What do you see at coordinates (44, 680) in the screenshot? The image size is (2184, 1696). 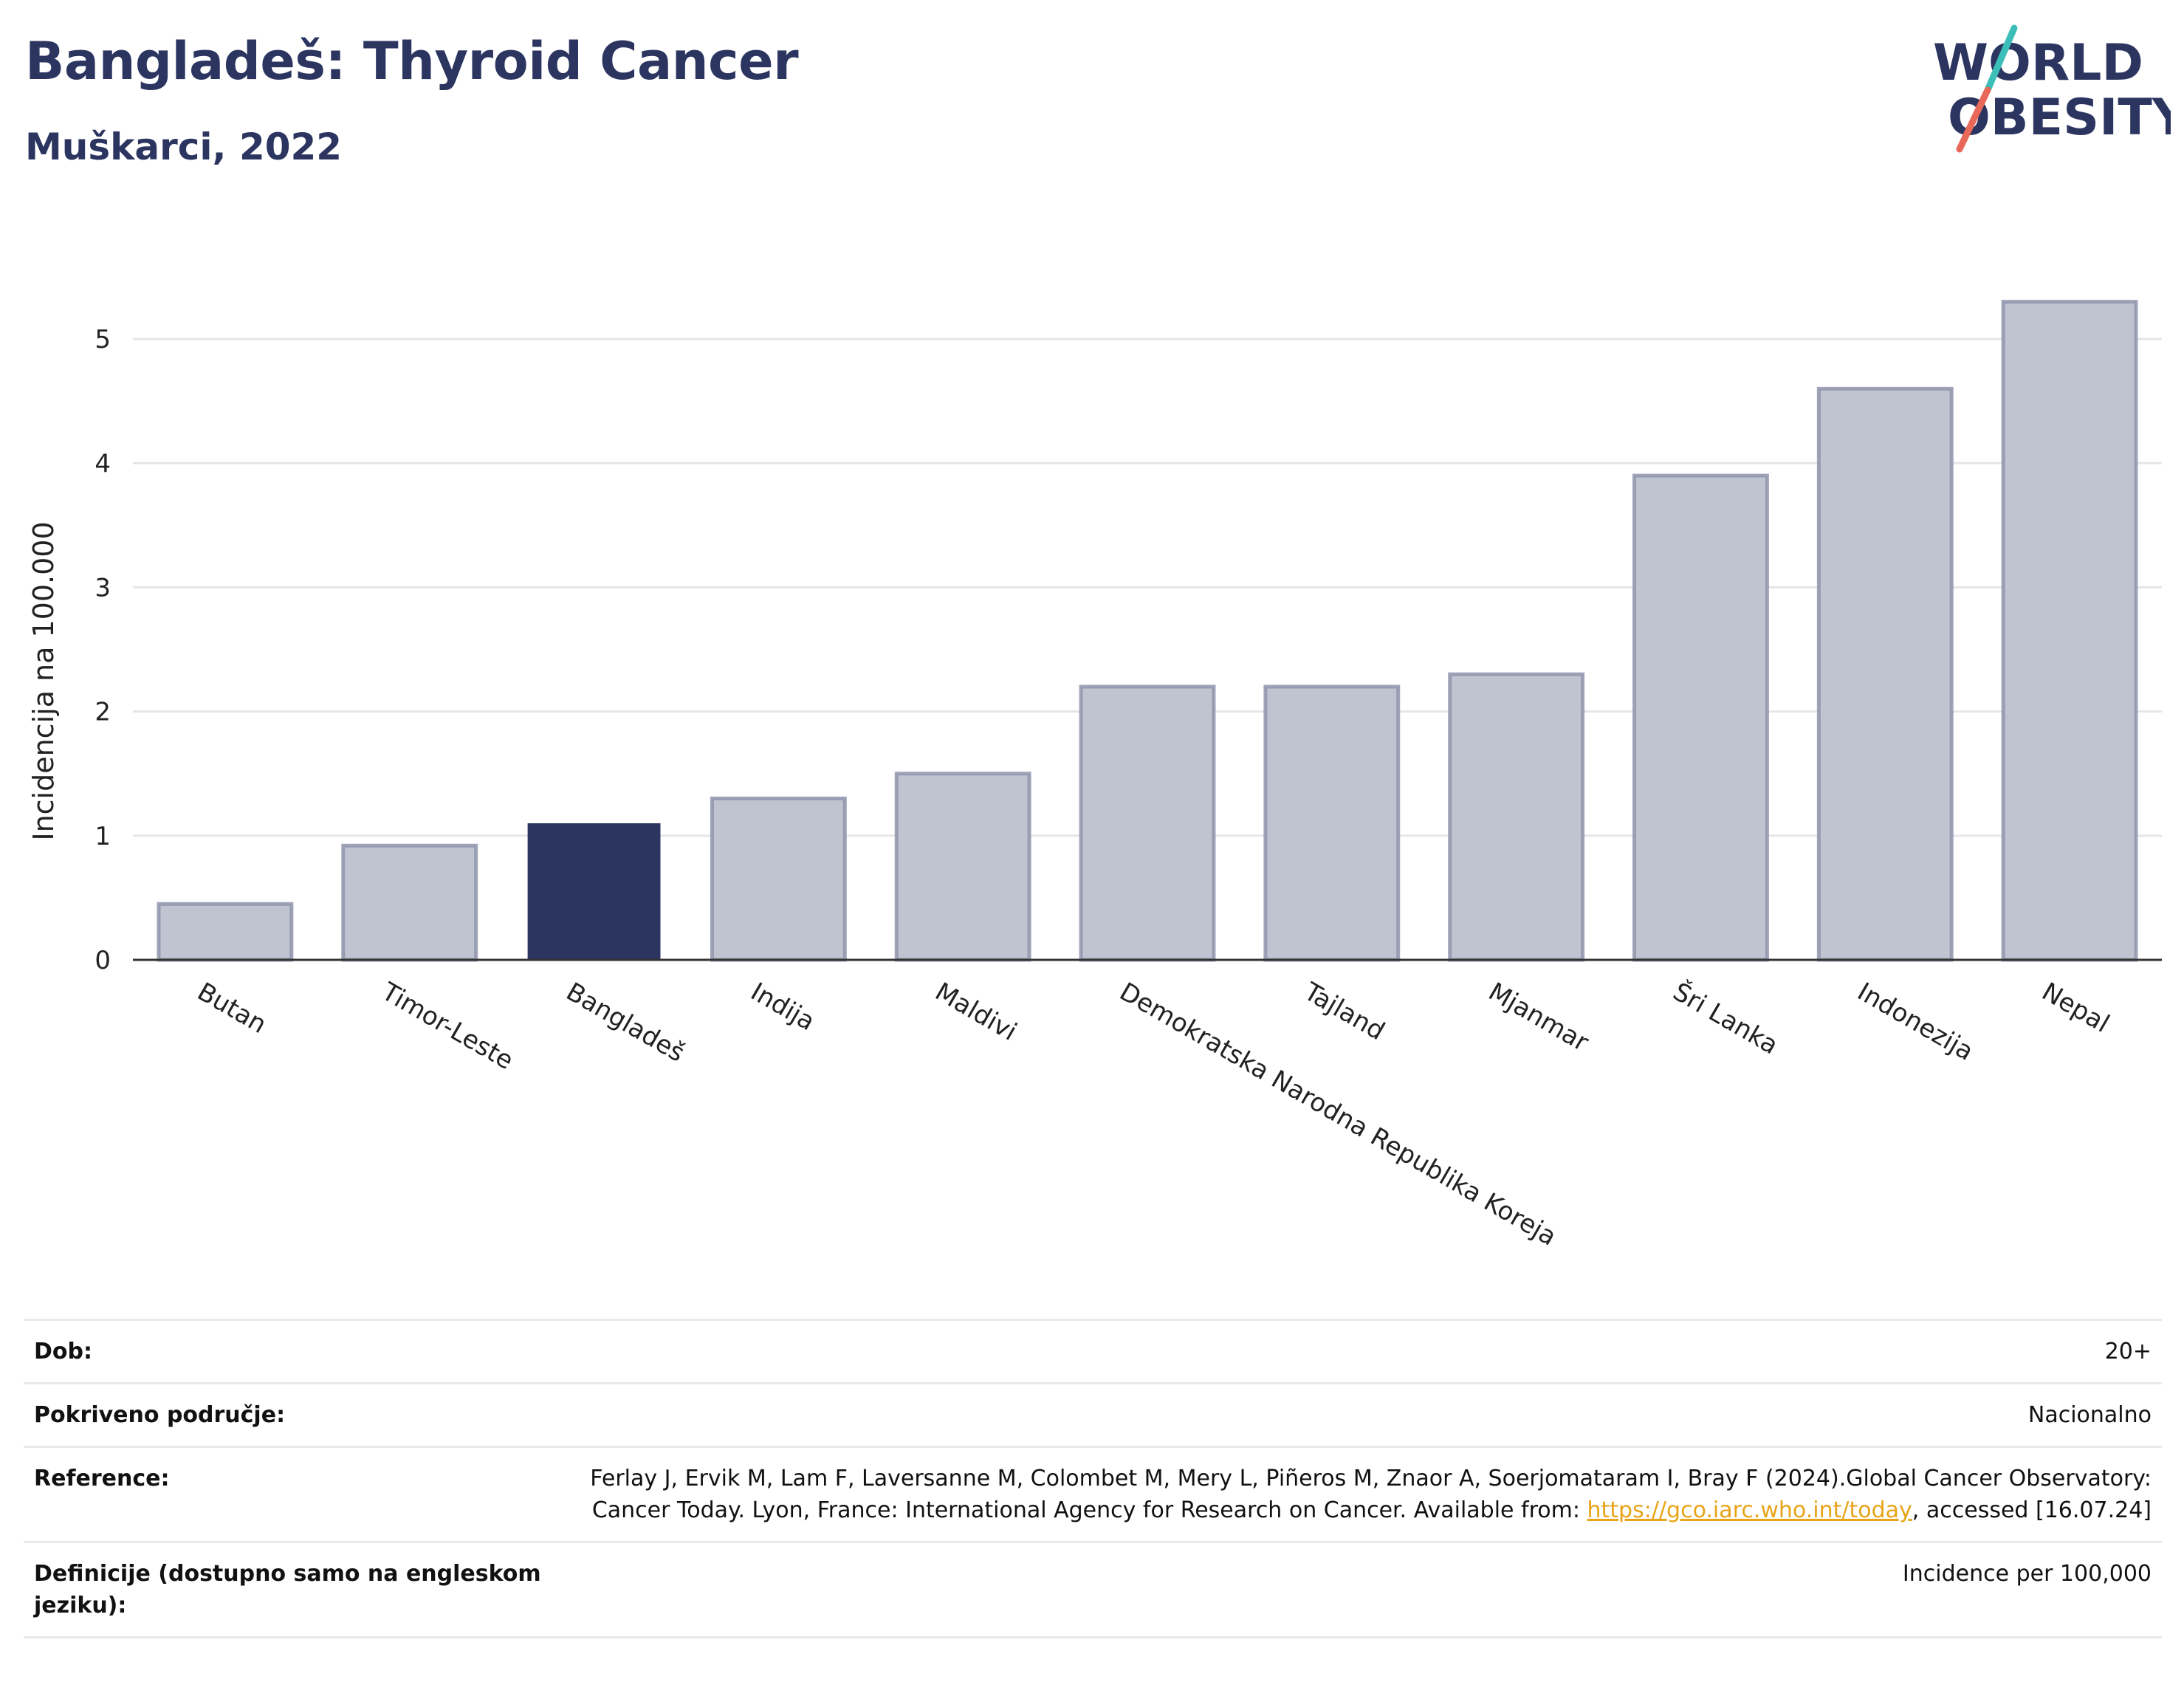 I see `y-axis-label: Incidencija na 100.000` at bounding box center [44, 680].